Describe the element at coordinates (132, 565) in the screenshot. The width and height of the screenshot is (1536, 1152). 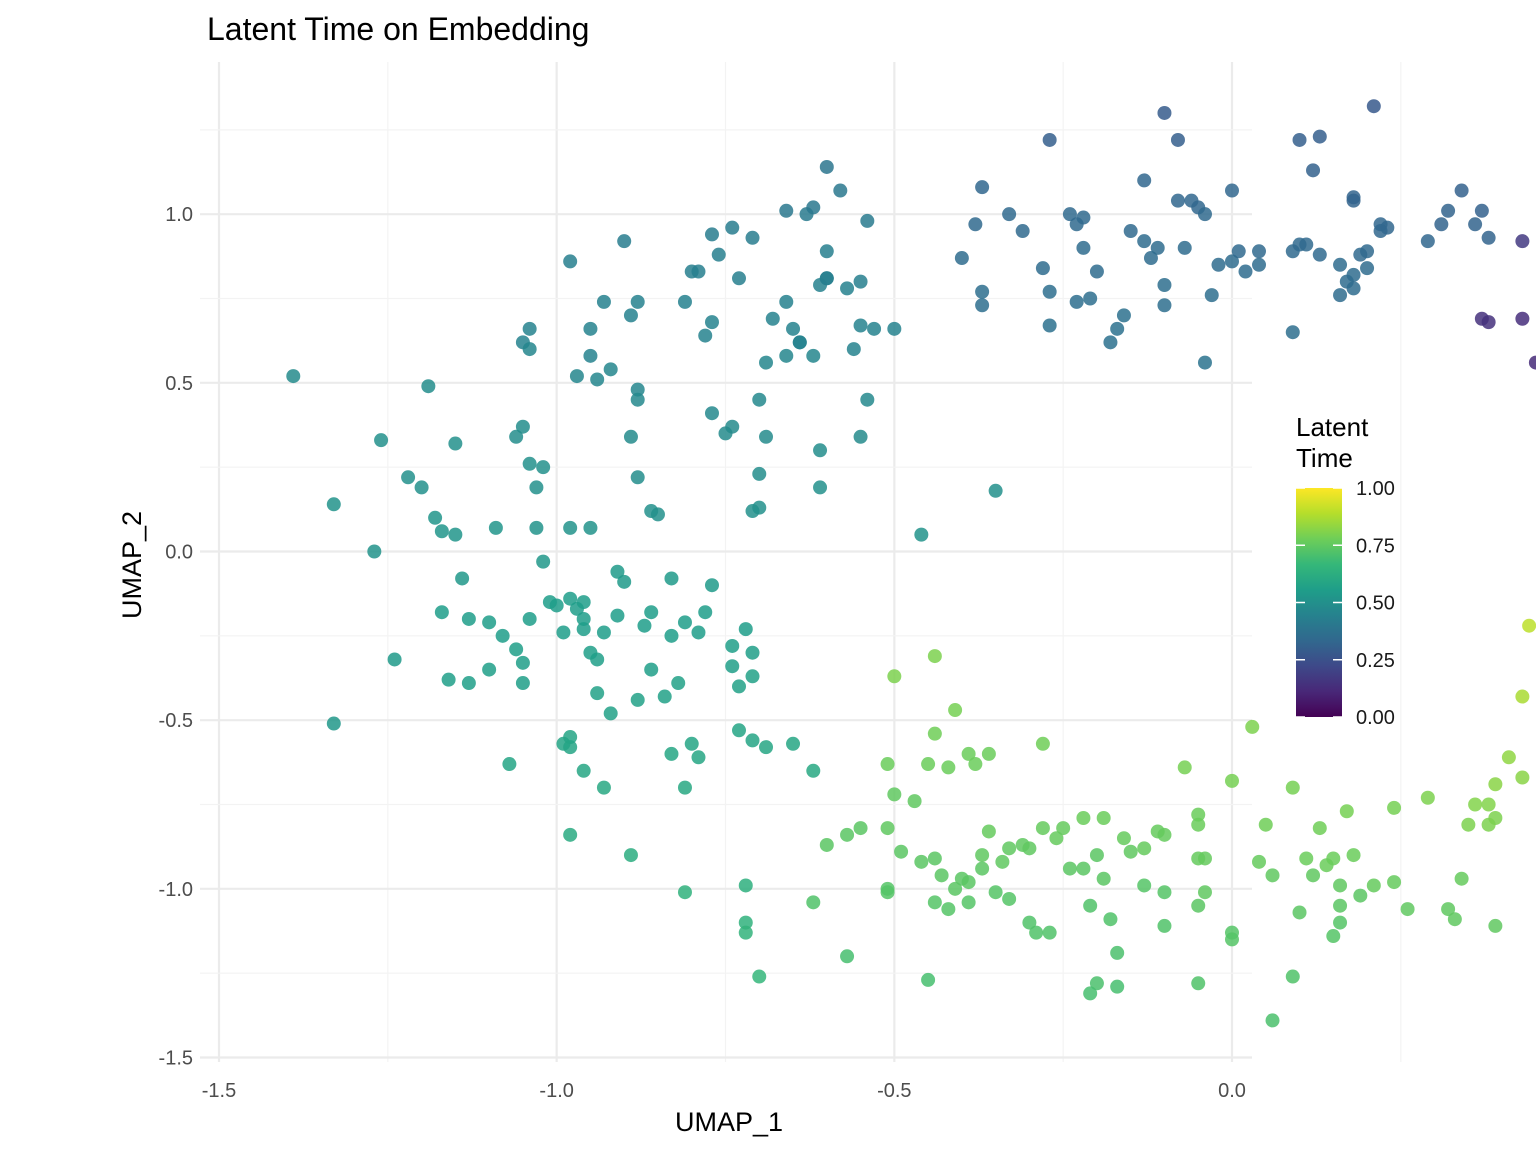
I see `y-axis-title: UMAP_2` at that location.